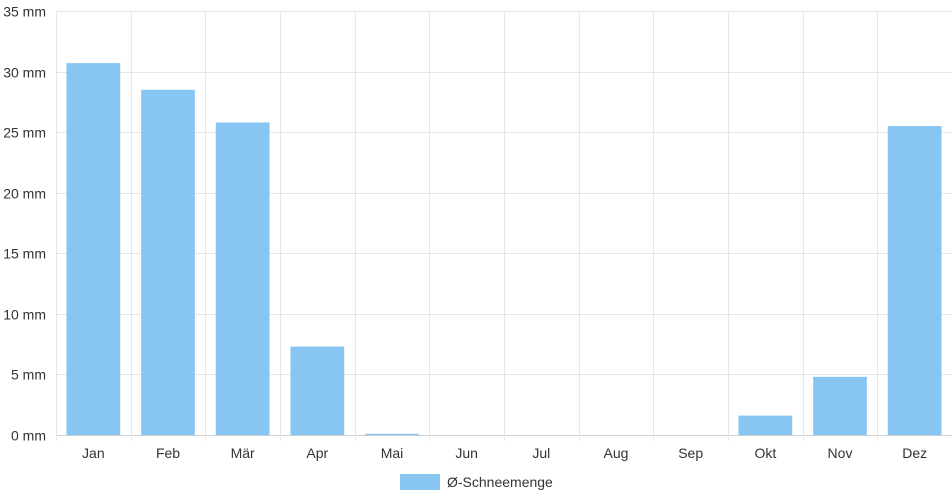 The width and height of the screenshot is (952, 500). What do you see at coordinates (616, 453) in the screenshot?
I see `x-tick-label: Aug` at bounding box center [616, 453].